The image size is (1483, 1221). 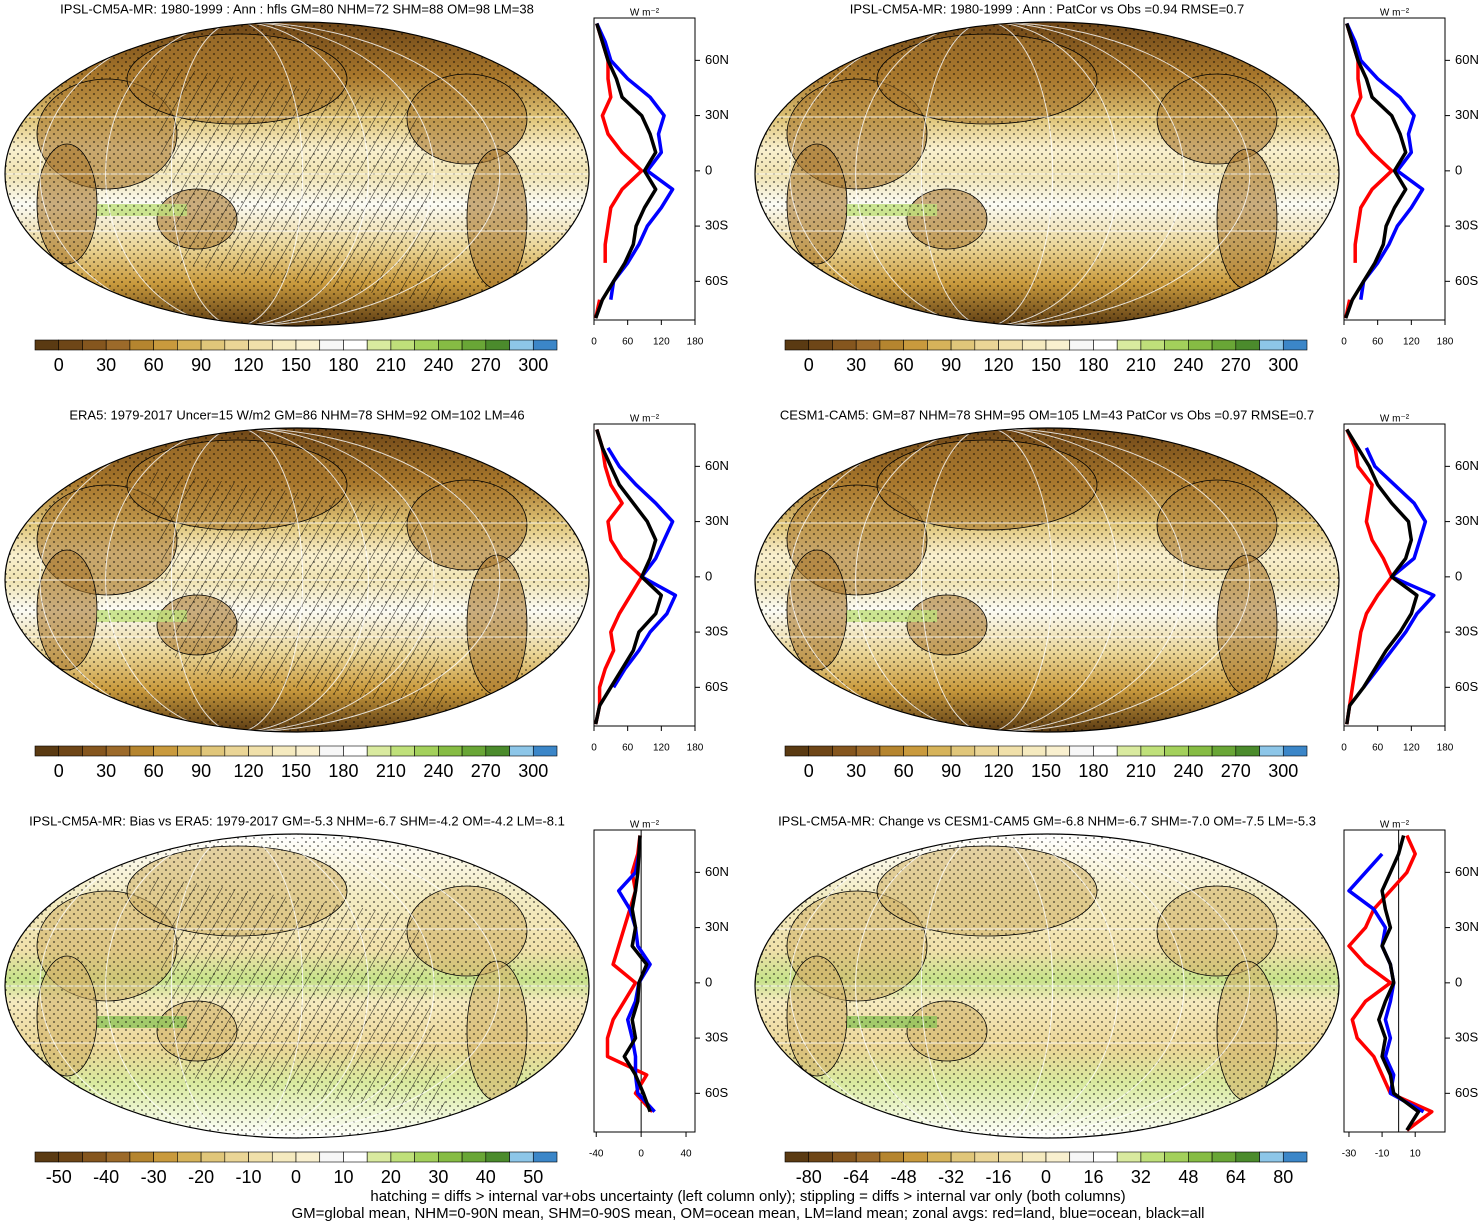 I want to click on lat-tick-label: 30N, so click(x=1467, y=520).